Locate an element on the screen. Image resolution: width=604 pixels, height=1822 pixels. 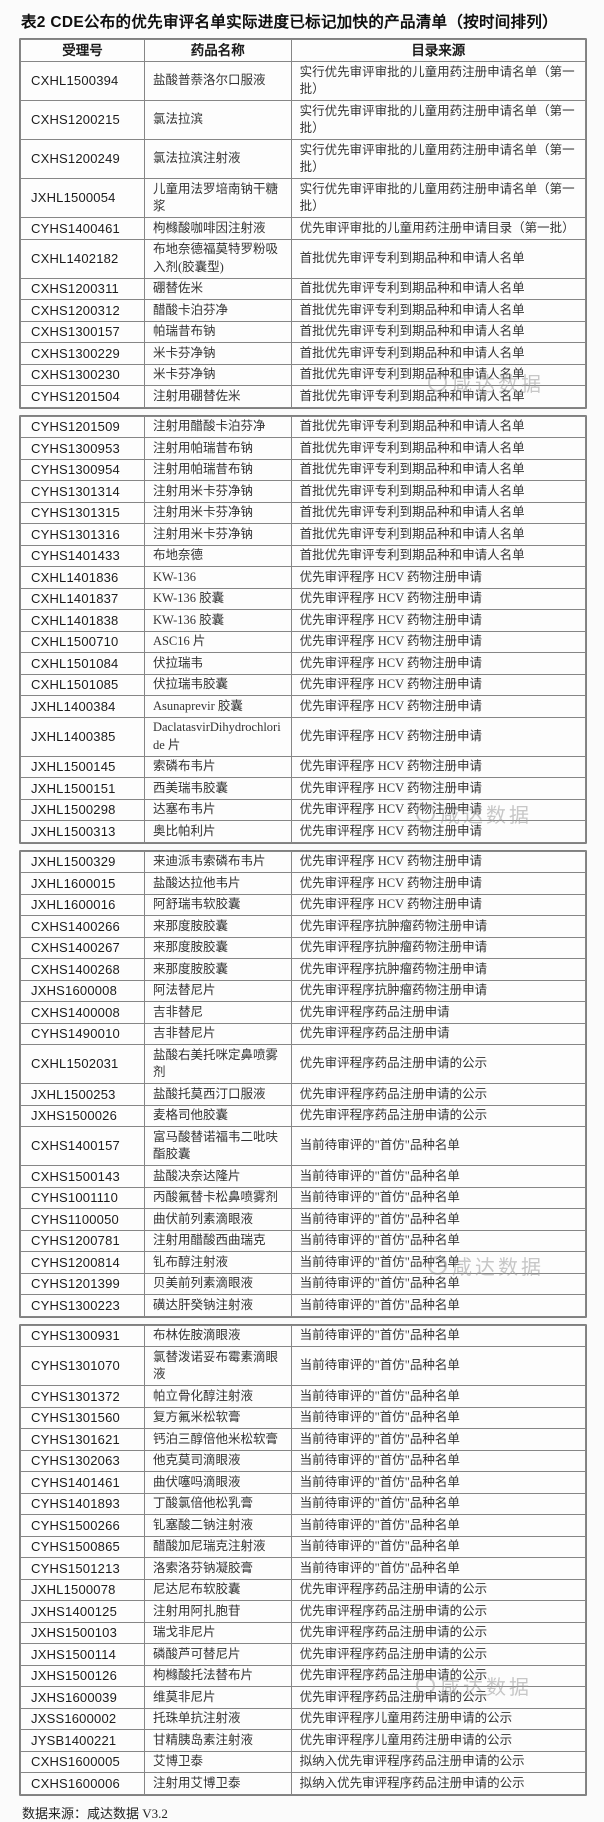
acceptance-no-cell: CXHL1501084 is located at coordinates (82, 663).